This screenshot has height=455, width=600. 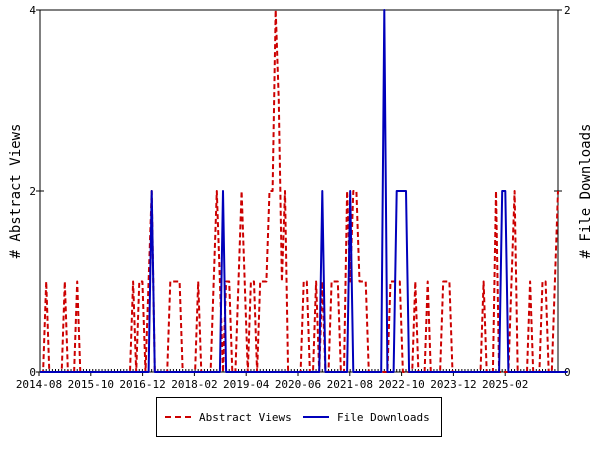 What do you see at coordinates (142, 384) in the screenshot?
I see `x-tick-label: 2016-12` at bounding box center [142, 384].